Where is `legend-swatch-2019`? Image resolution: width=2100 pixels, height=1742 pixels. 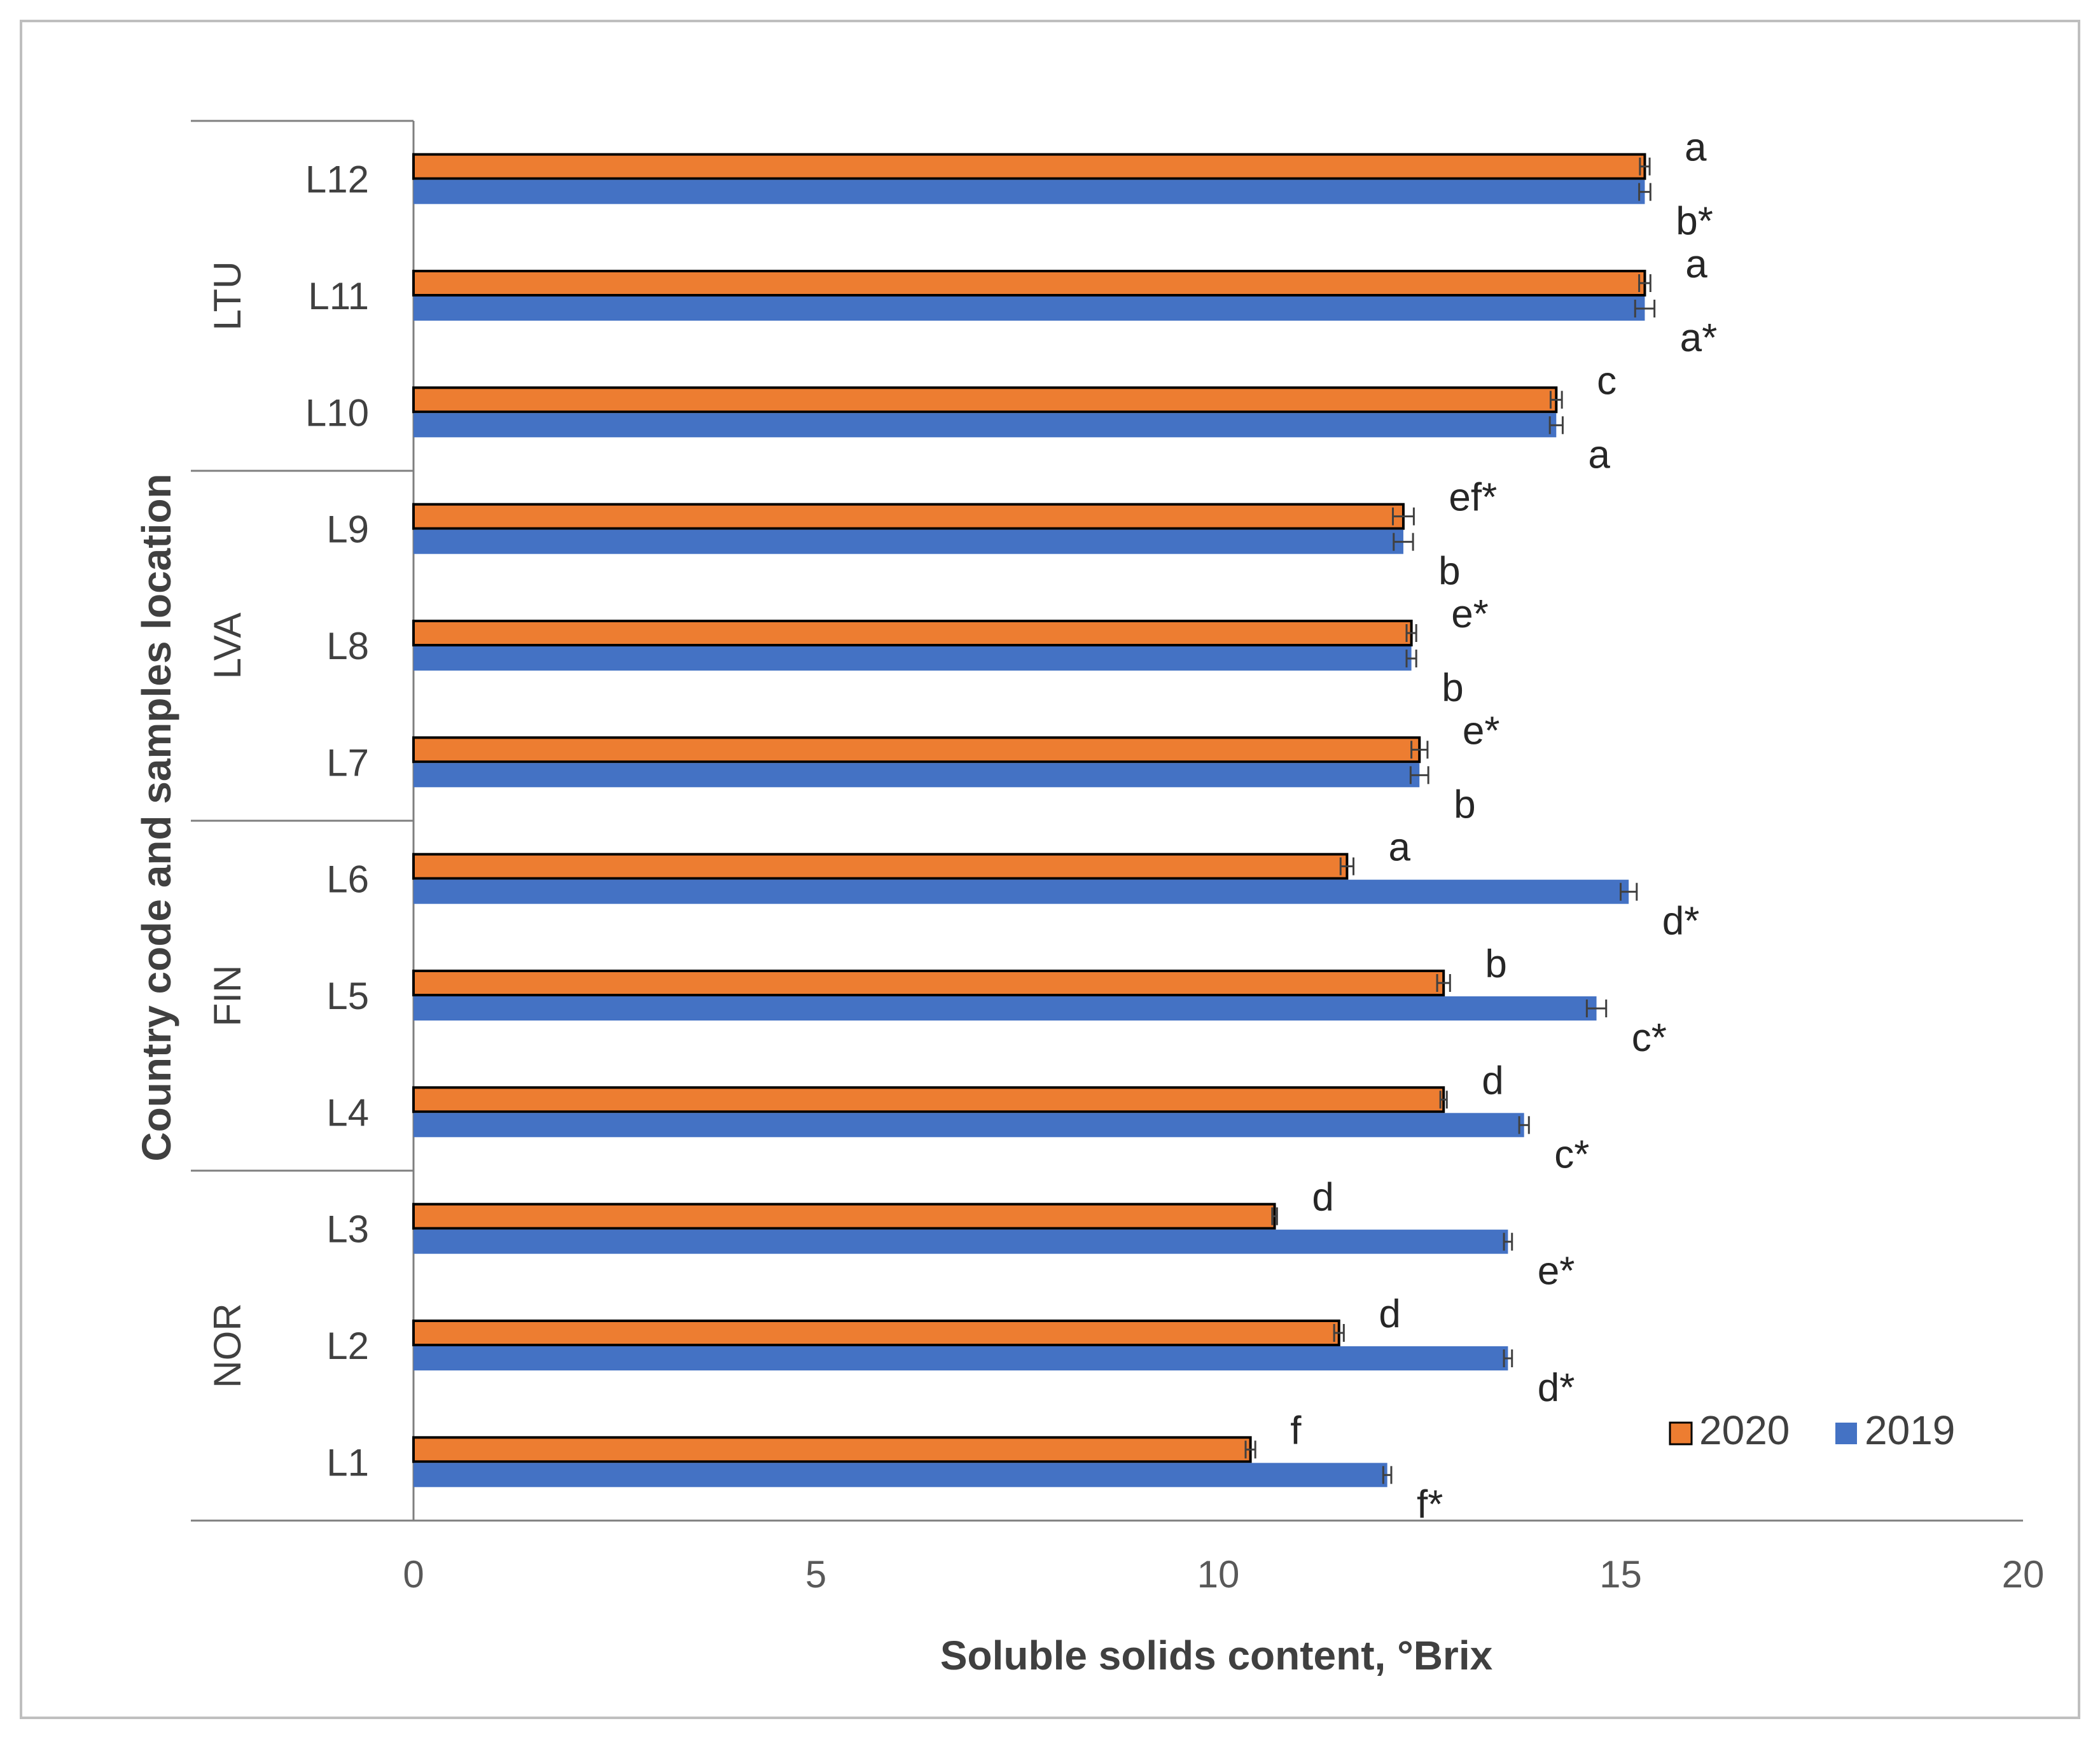 legend-swatch-2019 is located at coordinates (1846, 1433).